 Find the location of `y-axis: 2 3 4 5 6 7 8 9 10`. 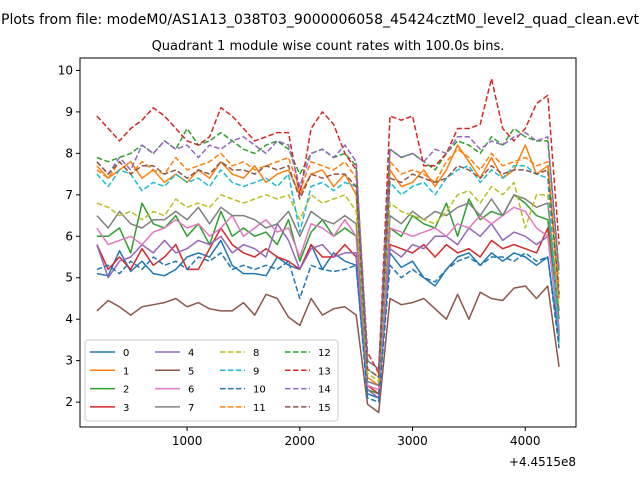

y-axis: 2 3 4 5 6 7 8 9 10 is located at coordinates (69, 236).